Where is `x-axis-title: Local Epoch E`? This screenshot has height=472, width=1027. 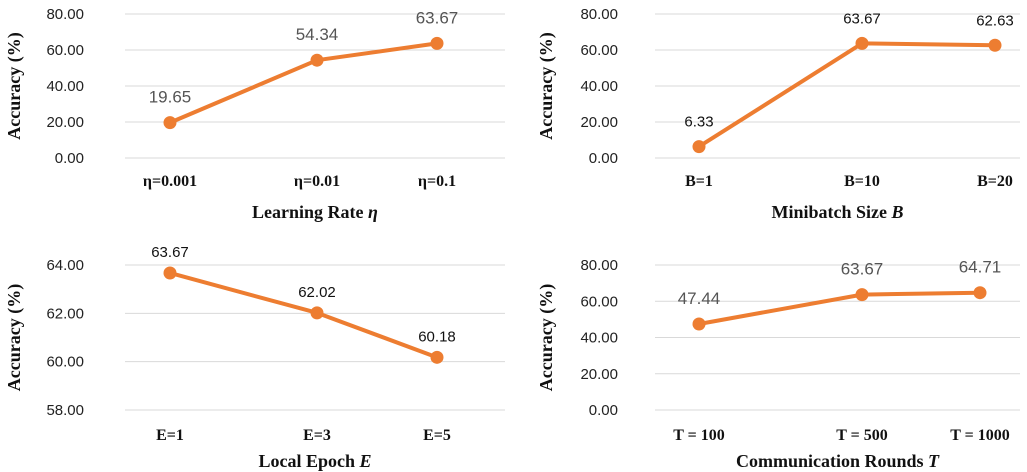 x-axis-title: Local Epoch E is located at coordinates (314, 461).